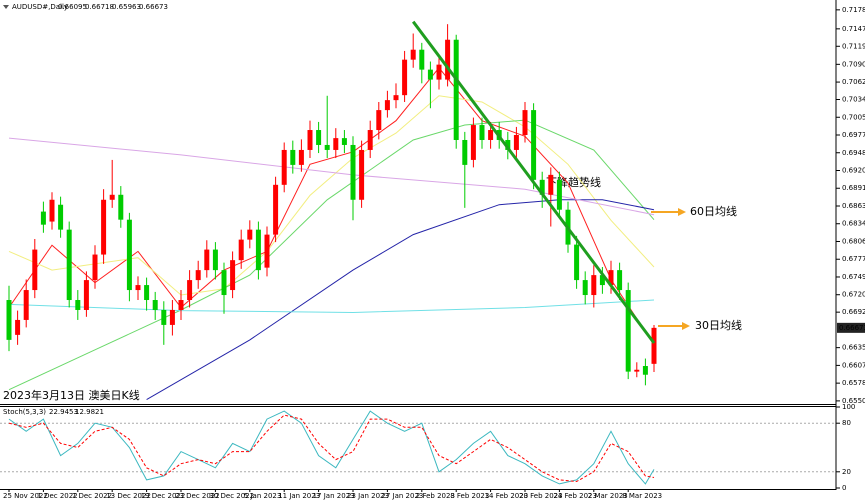  I want to click on x-tick-label: 1 Dec 2022, so click(57, 496).